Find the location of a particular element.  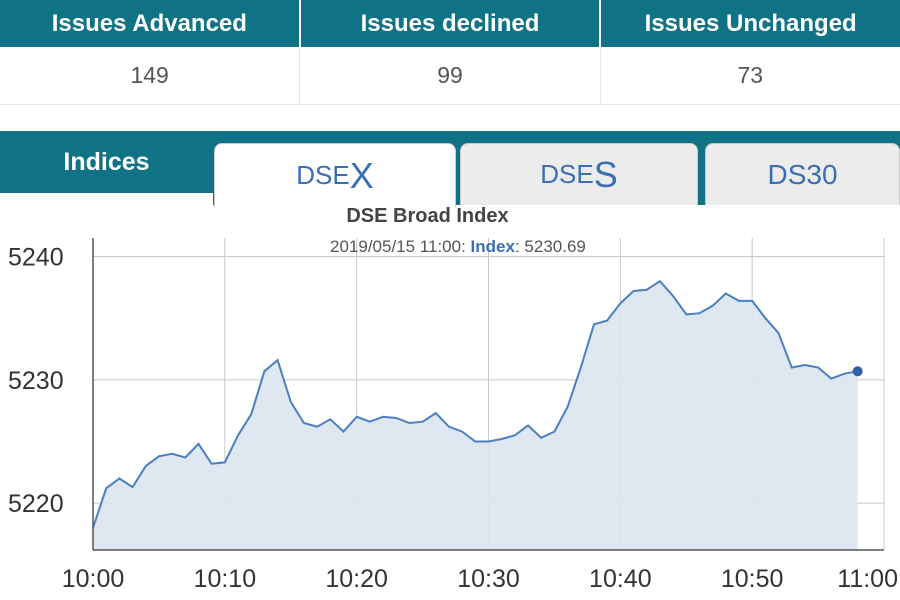

issues-declined-header: Issues declined is located at coordinates (451, 23).